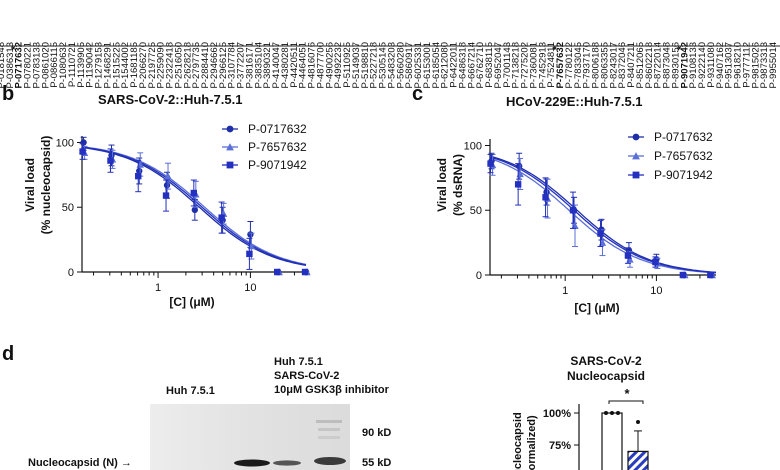 The height and width of the screenshot is (470, 780). Describe the element at coordinates (108, 65) in the screenshot. I see `compound-id-label: P-1468291` at that location.